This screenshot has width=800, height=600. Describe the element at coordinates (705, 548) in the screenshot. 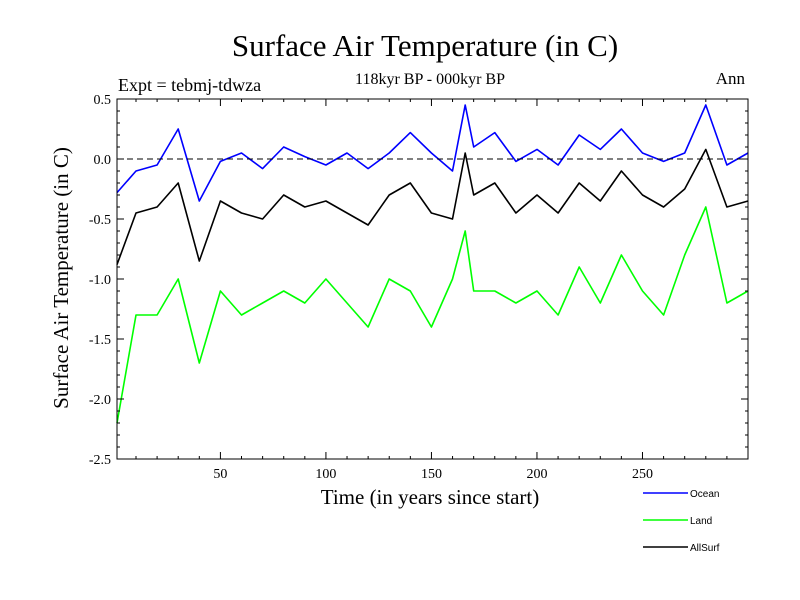

I see `legend-label-allsurf: AllSurf` at that location.